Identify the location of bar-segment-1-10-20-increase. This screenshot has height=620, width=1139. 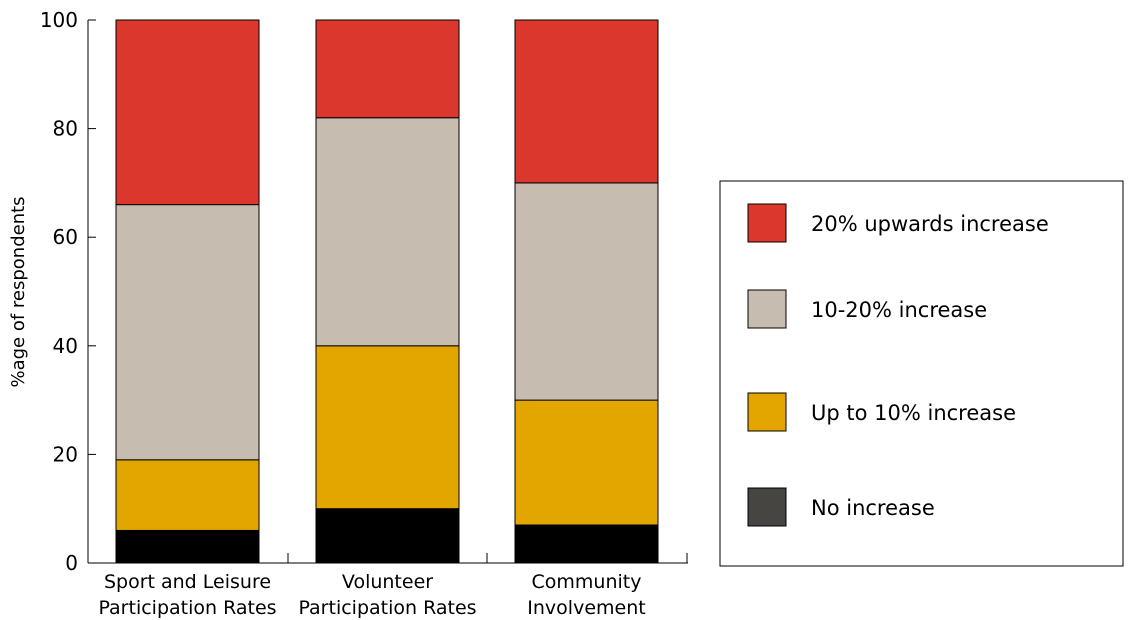
(187, 332).